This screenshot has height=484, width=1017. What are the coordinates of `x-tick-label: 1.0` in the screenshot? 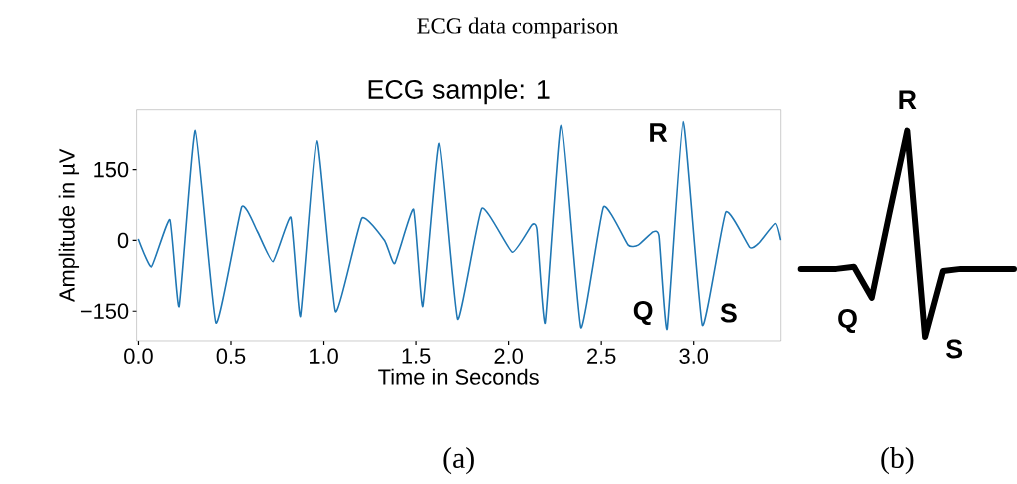 It's located at (324, 356).